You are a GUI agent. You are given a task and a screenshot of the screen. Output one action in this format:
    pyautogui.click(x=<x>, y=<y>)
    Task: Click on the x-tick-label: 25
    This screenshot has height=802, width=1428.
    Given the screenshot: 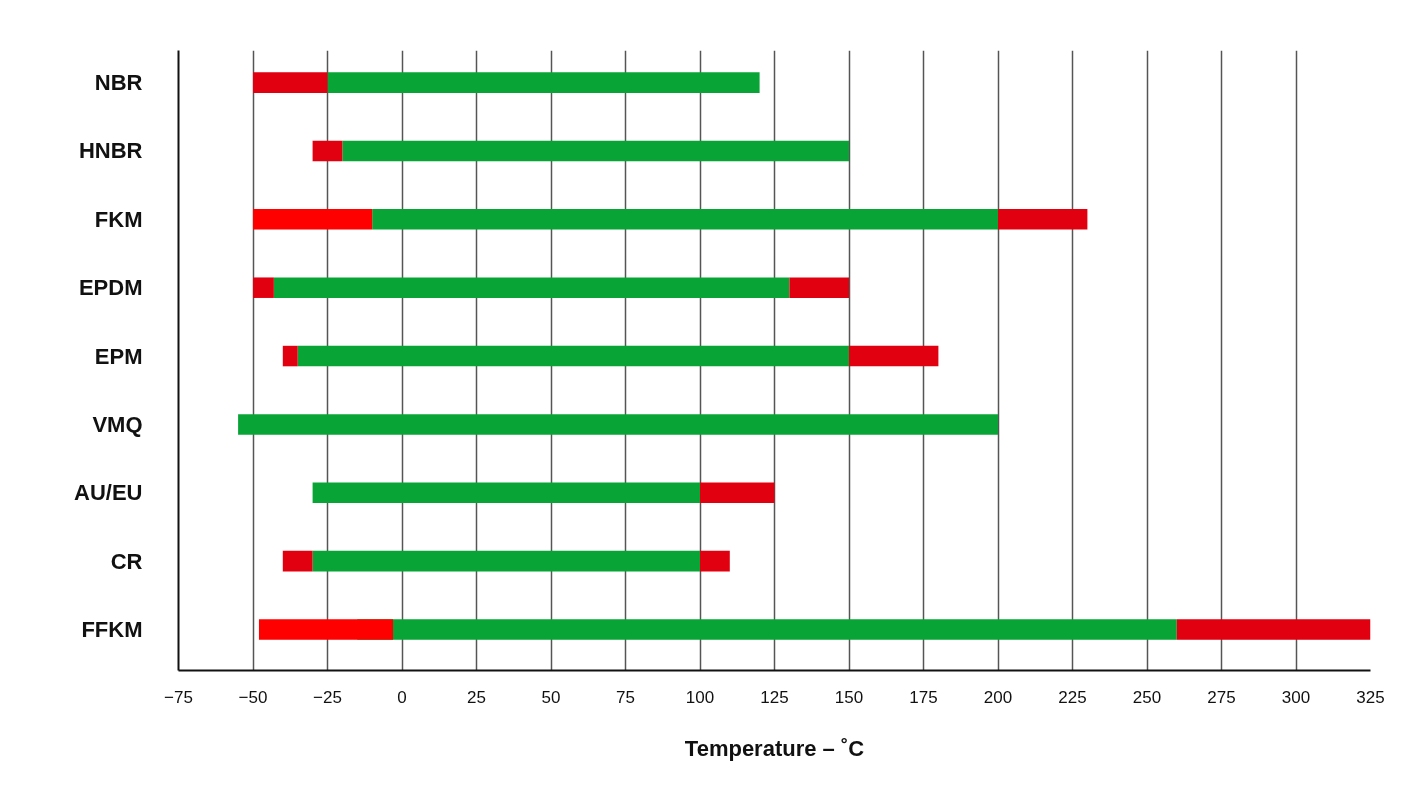 What is the action you would take?
    pyautogui.click(x=476, y=697)
    